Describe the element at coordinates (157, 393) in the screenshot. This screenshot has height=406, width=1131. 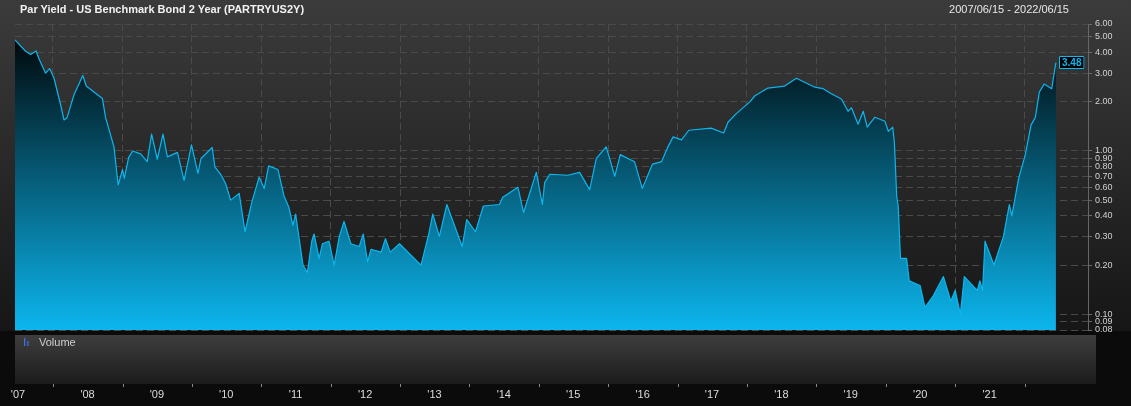
I see `x-tick-label: '09` at that location.